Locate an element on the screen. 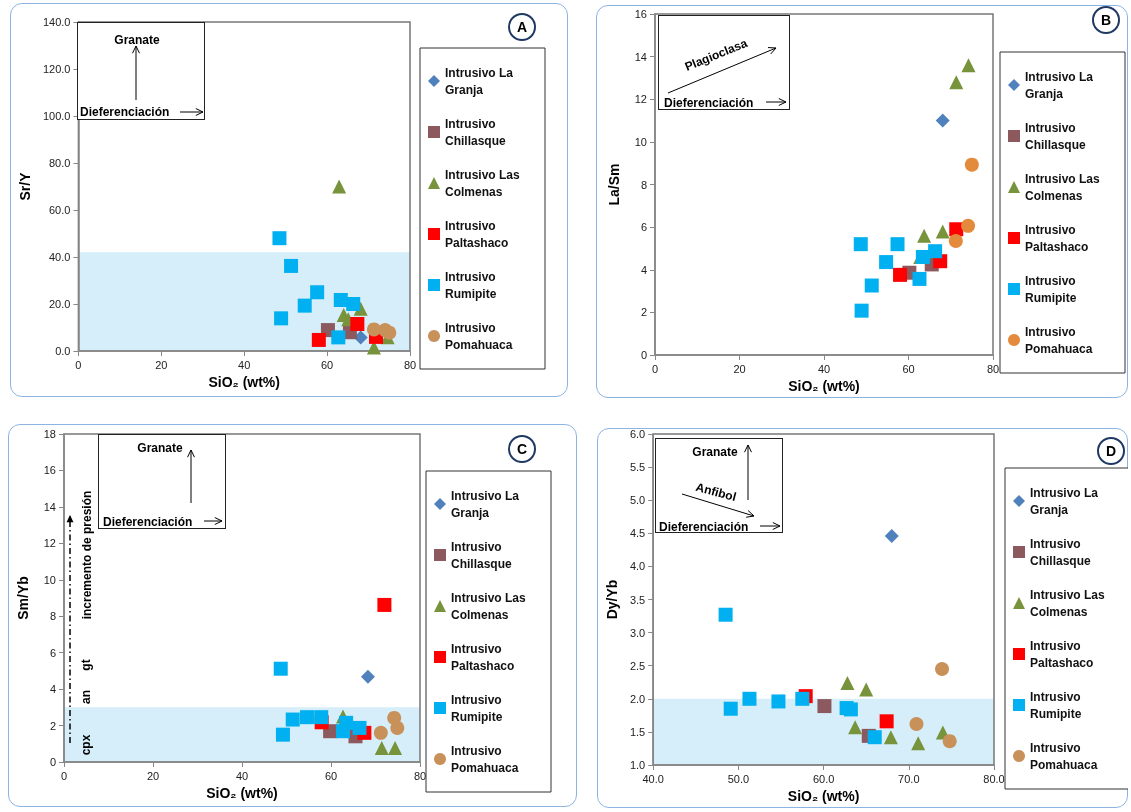 This screenshot has width=1131, height=812. text: D is located at coordinates (1111, 451).